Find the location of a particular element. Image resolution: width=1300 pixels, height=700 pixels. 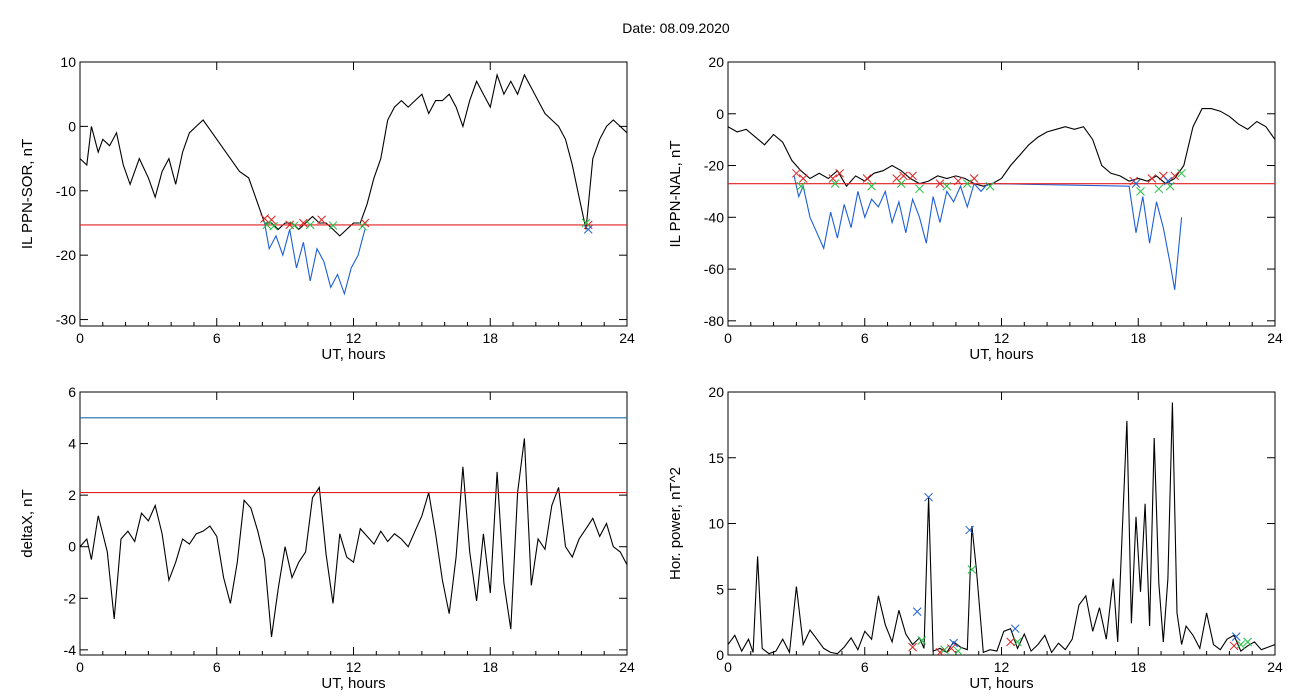

y-axis-label: IL PPN-SOR, nT is located at coordinates (27, 194).